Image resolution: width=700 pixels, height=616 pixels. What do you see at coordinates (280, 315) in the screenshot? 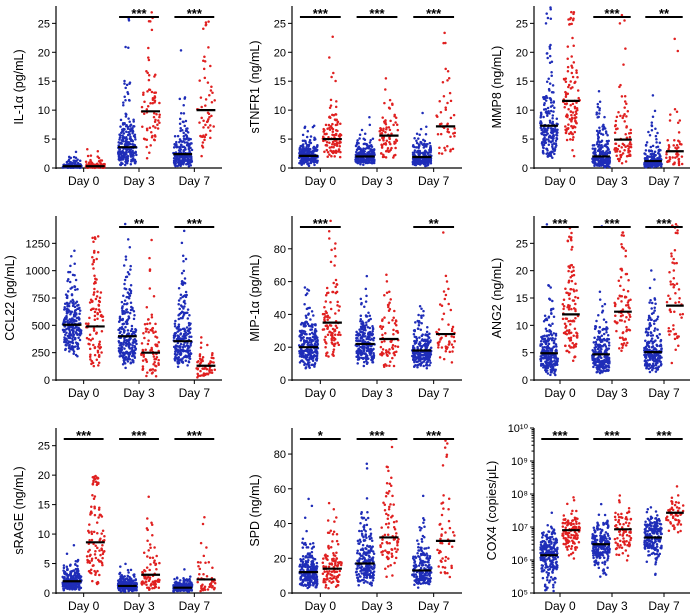
I see `y-tick-label: 40` at bounding box center [280, 315].